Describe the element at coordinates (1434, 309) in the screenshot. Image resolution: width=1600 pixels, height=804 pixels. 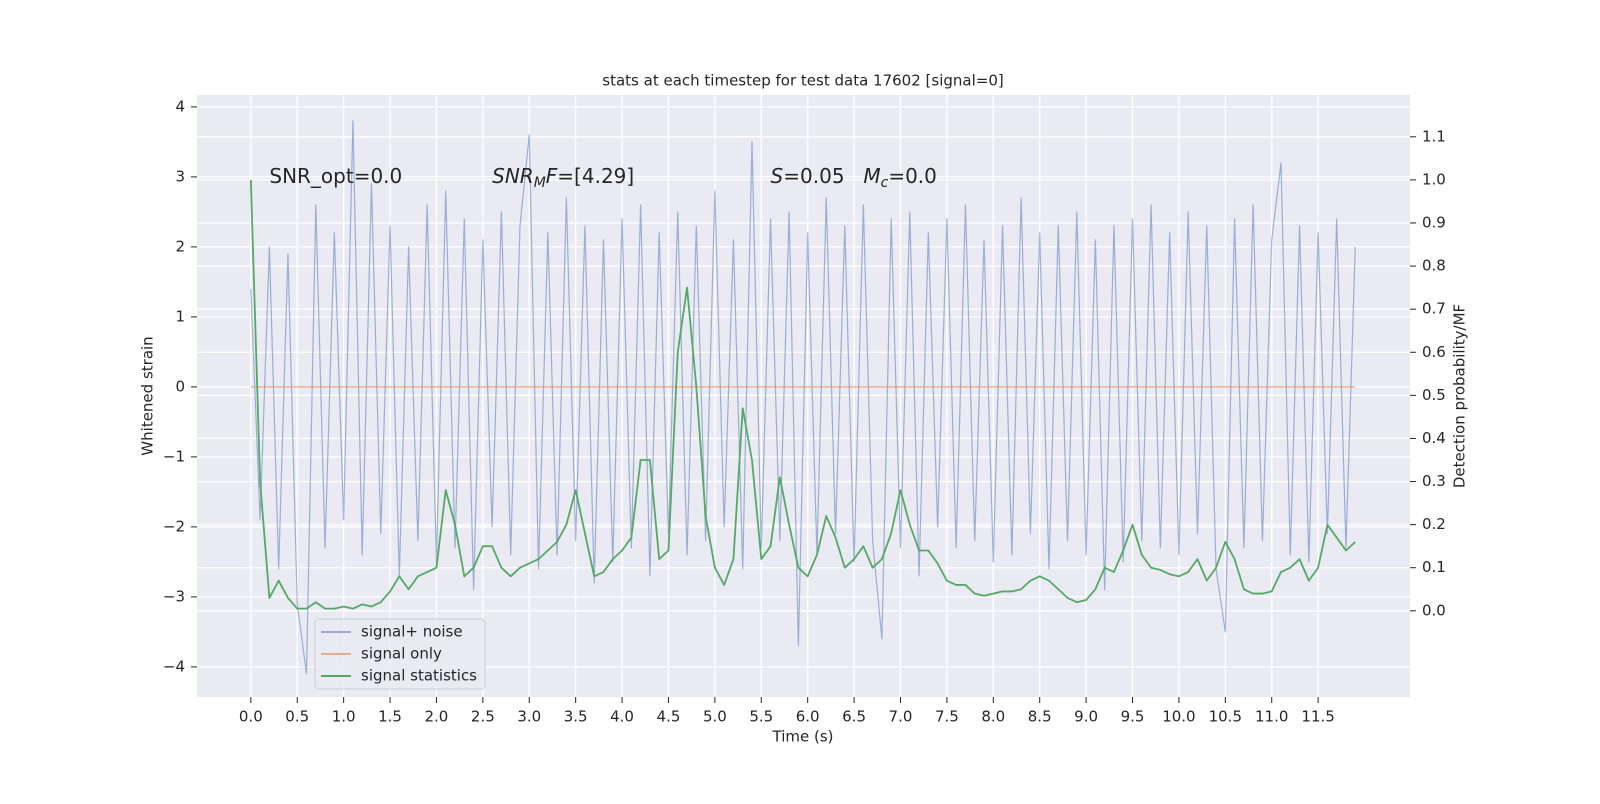
I see `y2-tick-label: 0.7` at that location.